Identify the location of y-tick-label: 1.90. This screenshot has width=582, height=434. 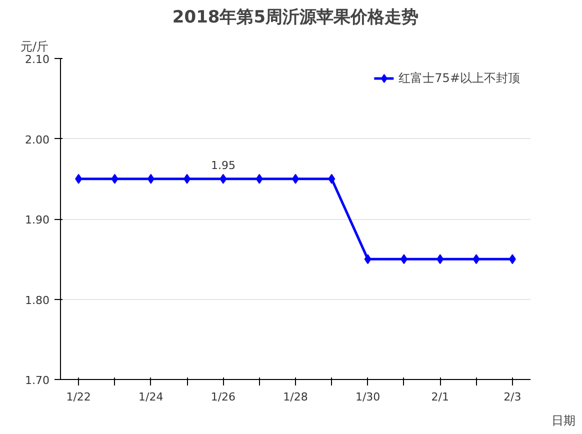
(37, 220).